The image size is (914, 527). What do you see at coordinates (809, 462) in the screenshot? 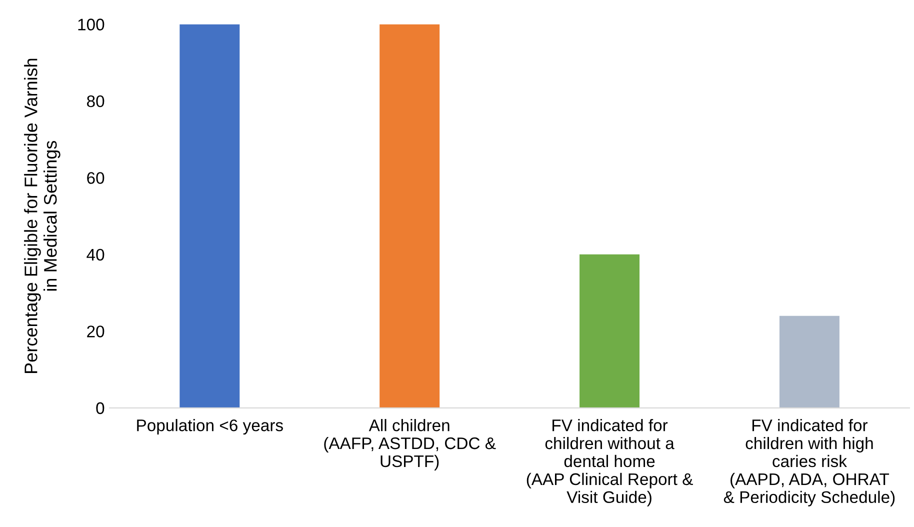
I see `x-tick-label: FV indicated for children with high caries risk (AAPD, ADA, OHRAT & Periodicity Schedule)` at bounding box center [809, 462].